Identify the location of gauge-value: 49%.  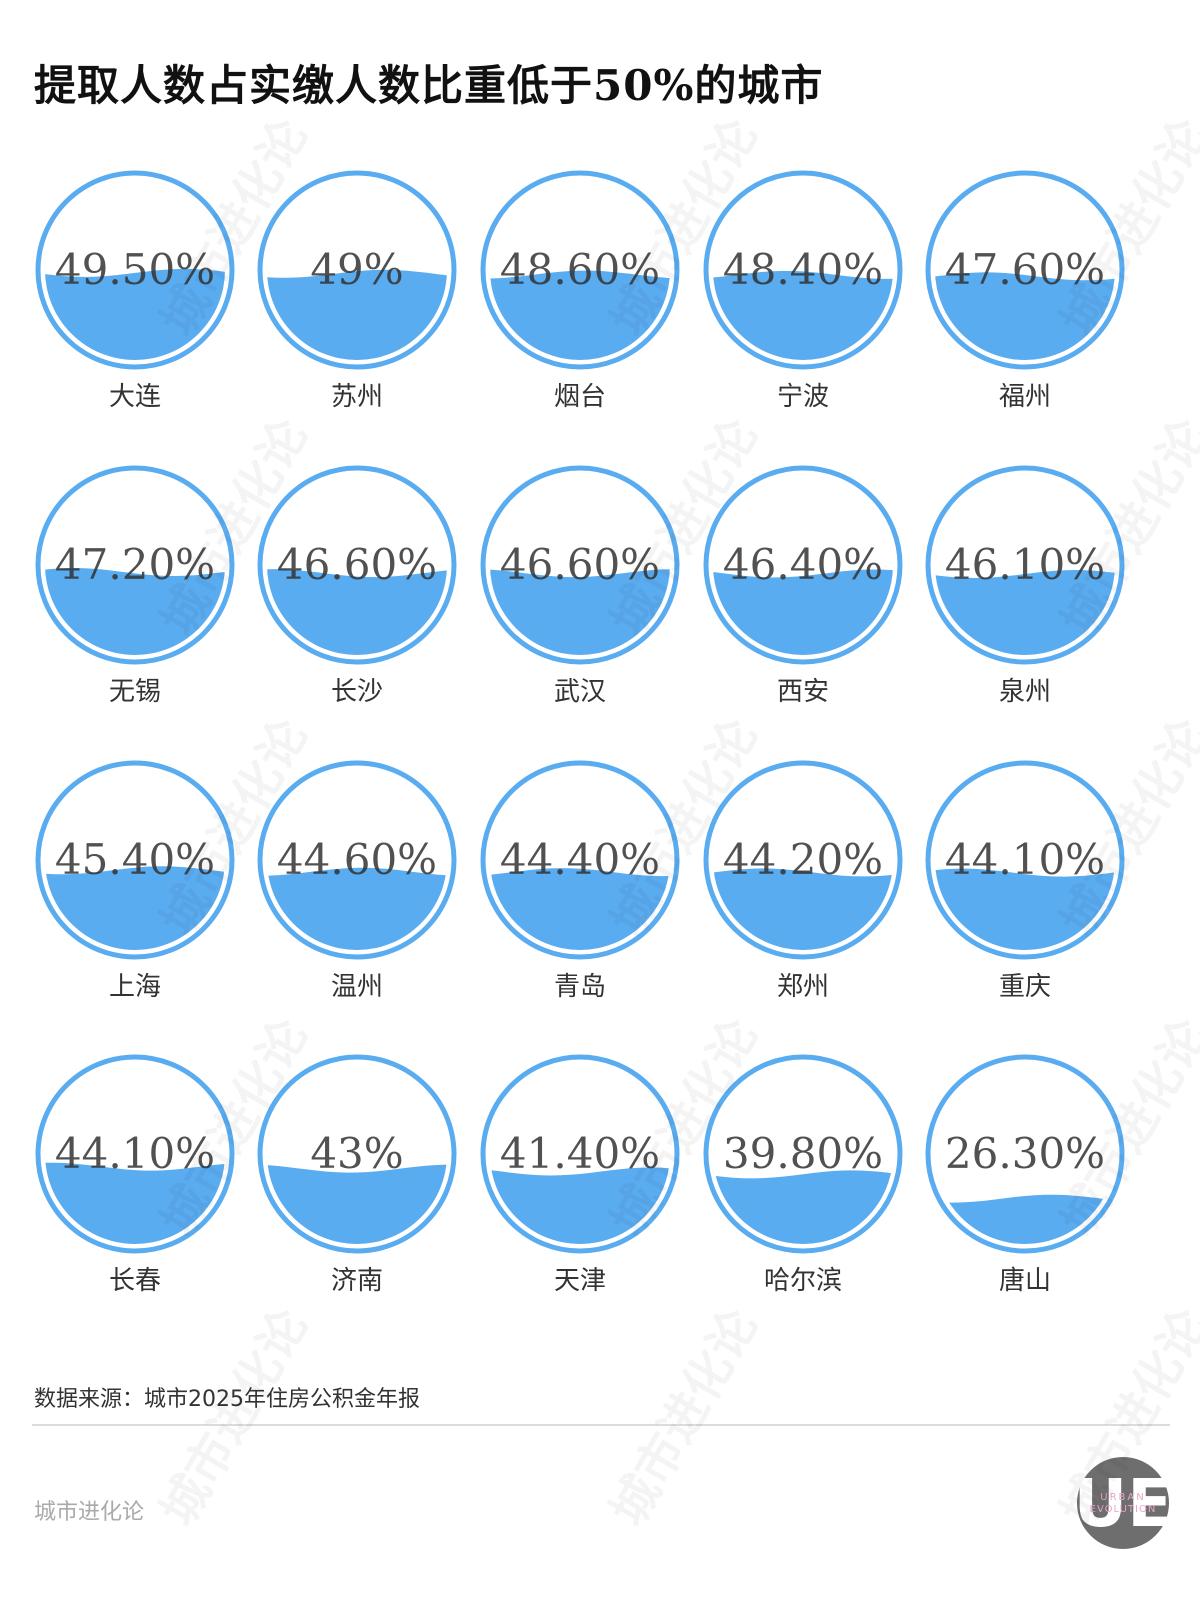
(356, 269).